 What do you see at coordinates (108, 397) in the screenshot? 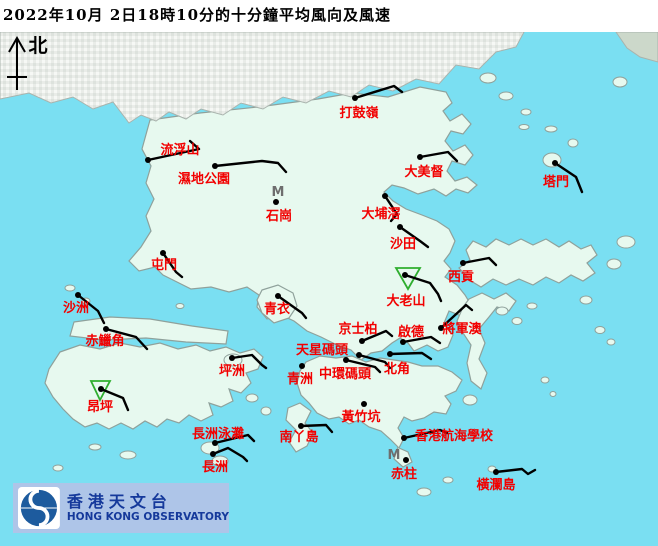
I see `station-ngong-ping: 昂坪` at bounding box center [108, 397].